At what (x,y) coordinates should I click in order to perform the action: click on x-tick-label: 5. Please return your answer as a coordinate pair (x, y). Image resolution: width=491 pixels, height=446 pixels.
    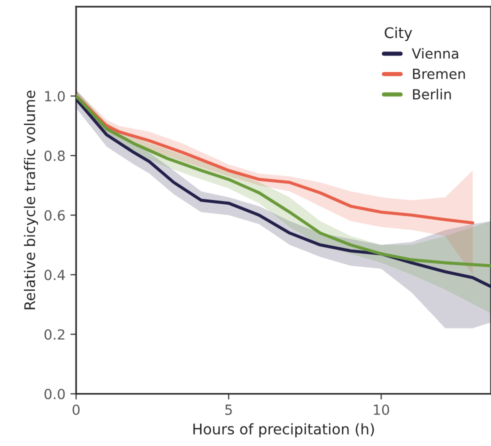
    Looking at the image, I should click on (228, 409).